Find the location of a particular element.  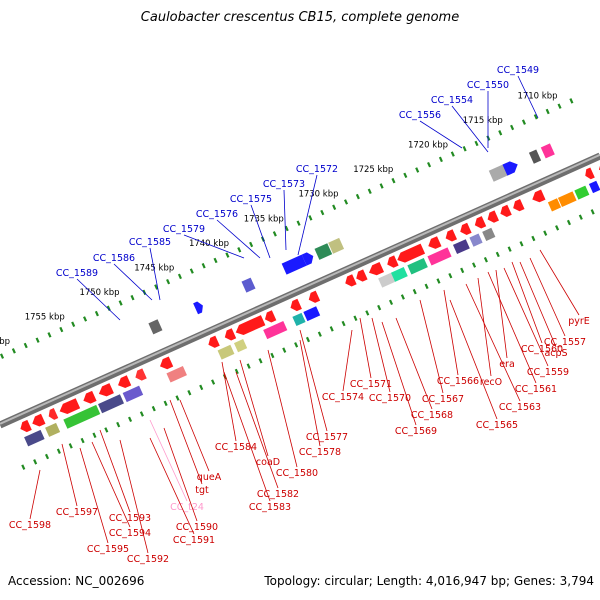

reverse-gene-label: CC_1557 is located at coordinates (565, 342).